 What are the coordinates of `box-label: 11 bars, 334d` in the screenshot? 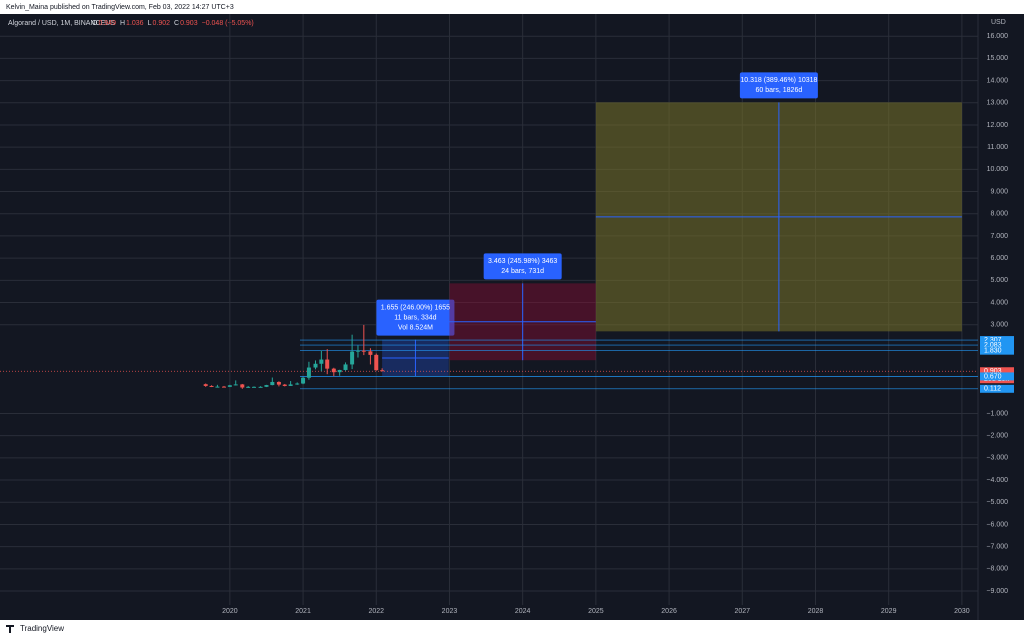 It's located at (415, 318).